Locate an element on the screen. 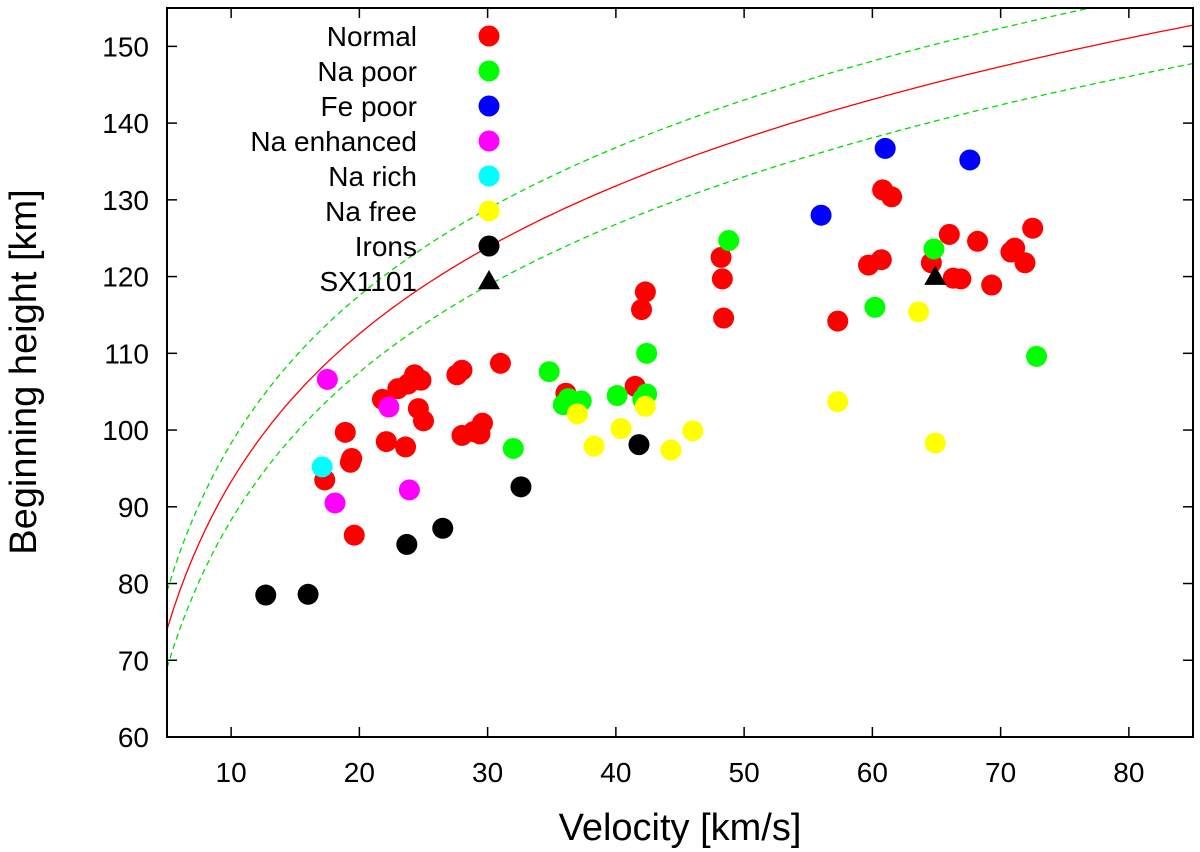  x-tick-label: 10 is located at coordinates (231, 772).